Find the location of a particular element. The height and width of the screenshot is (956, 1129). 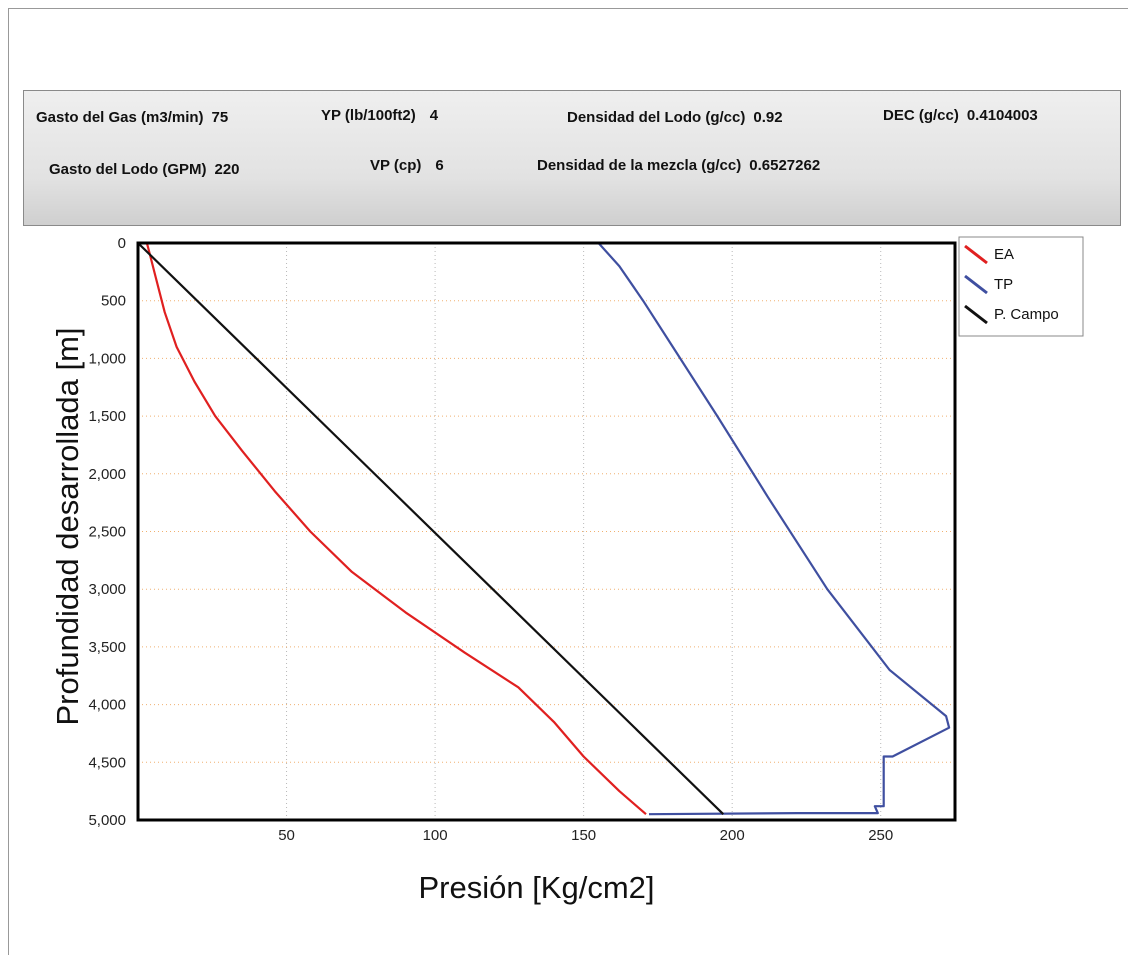

x-axis-title: Presión [Kg/cm2] is located at coordinates (536, 887).